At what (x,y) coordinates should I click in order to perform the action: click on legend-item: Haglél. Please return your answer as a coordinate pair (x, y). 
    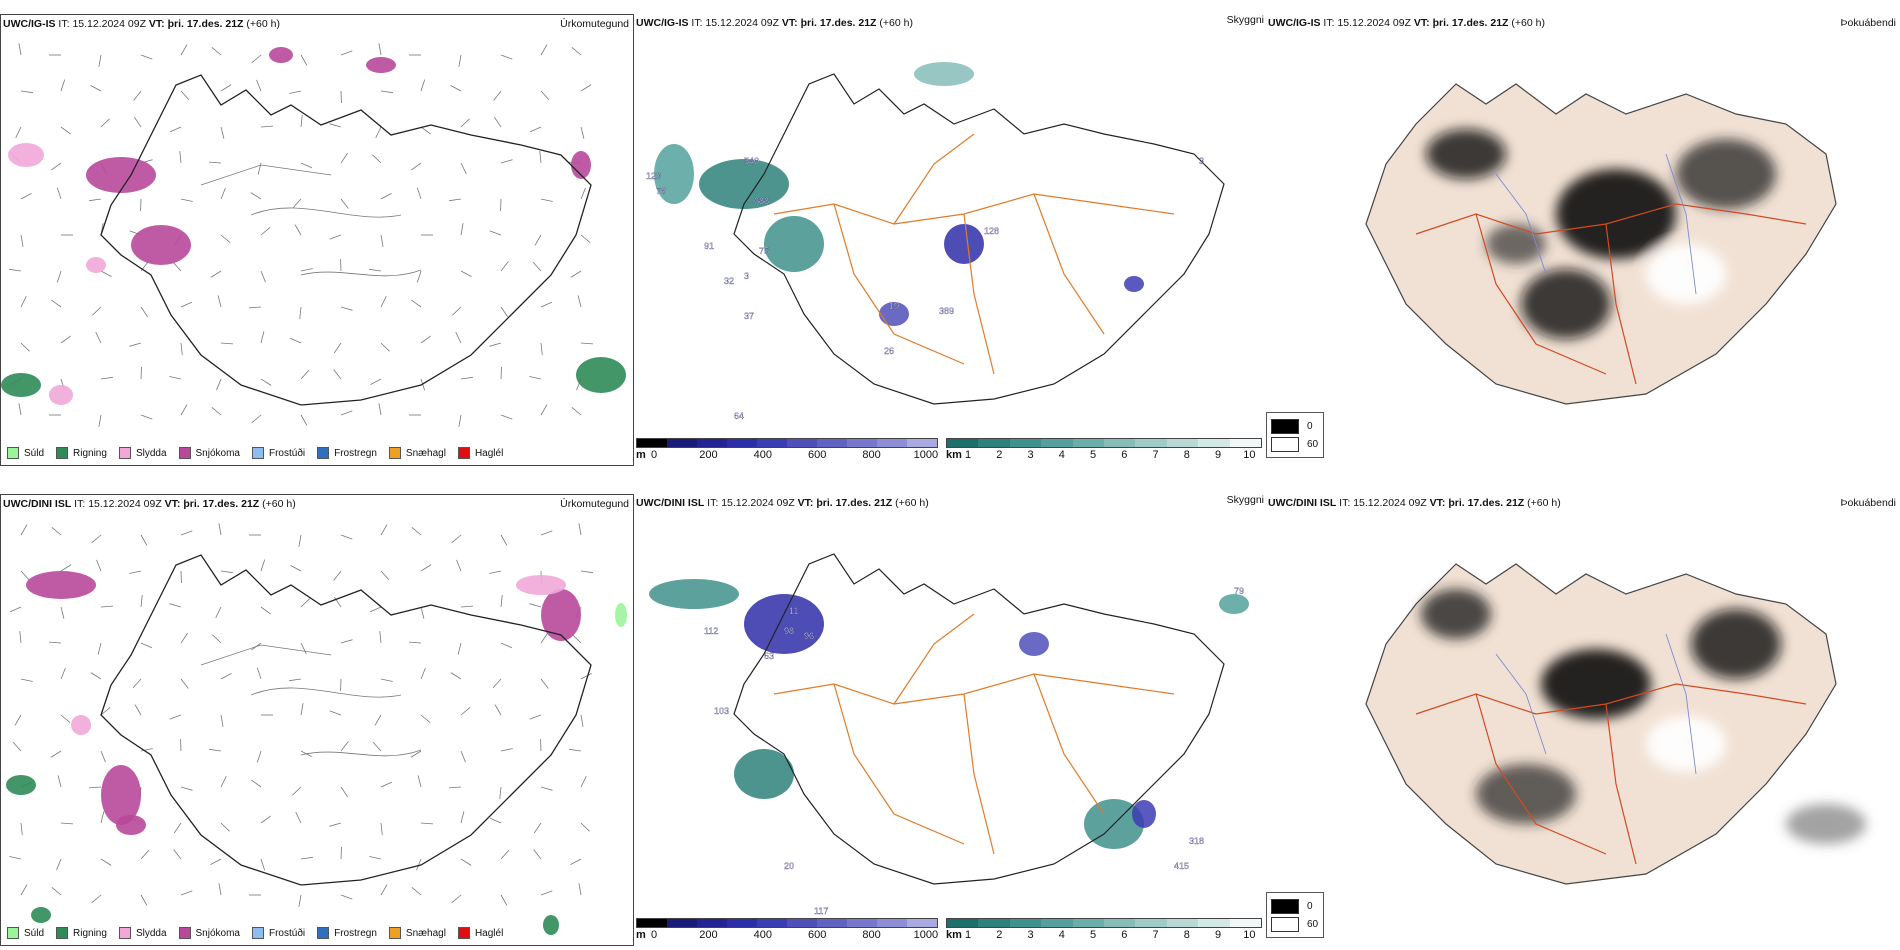
    Looking at the image, I should click on (480, 453).